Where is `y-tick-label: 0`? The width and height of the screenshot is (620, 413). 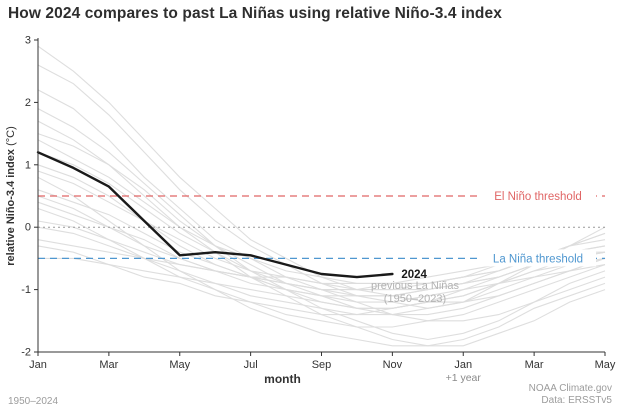 y-tick-label: 0 is located at coordinates (28, 228).